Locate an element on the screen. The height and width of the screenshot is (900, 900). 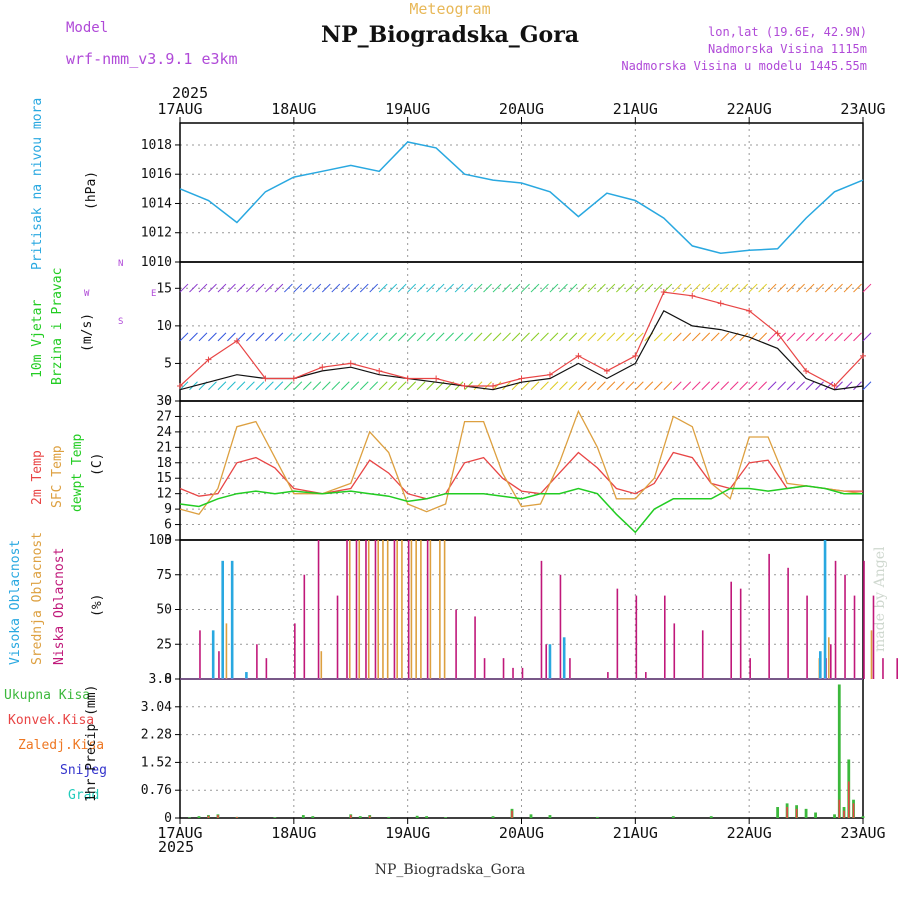
y-tick-label: 18 is located at coordinates (164, 463).